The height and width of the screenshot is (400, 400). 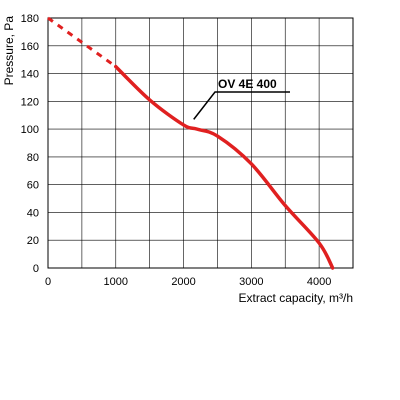 What do you see at coordinates (36, 269) in the screenshot?
I see `y-tick-label: 0` at bounding box center [36, 269].